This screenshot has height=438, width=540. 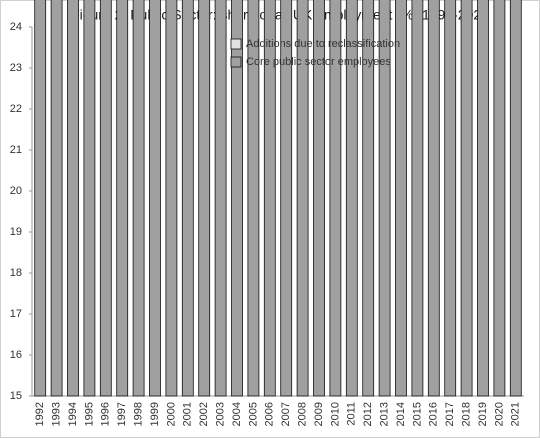 I want to click on y-tick-label: 18, so click(x=16, y=273).